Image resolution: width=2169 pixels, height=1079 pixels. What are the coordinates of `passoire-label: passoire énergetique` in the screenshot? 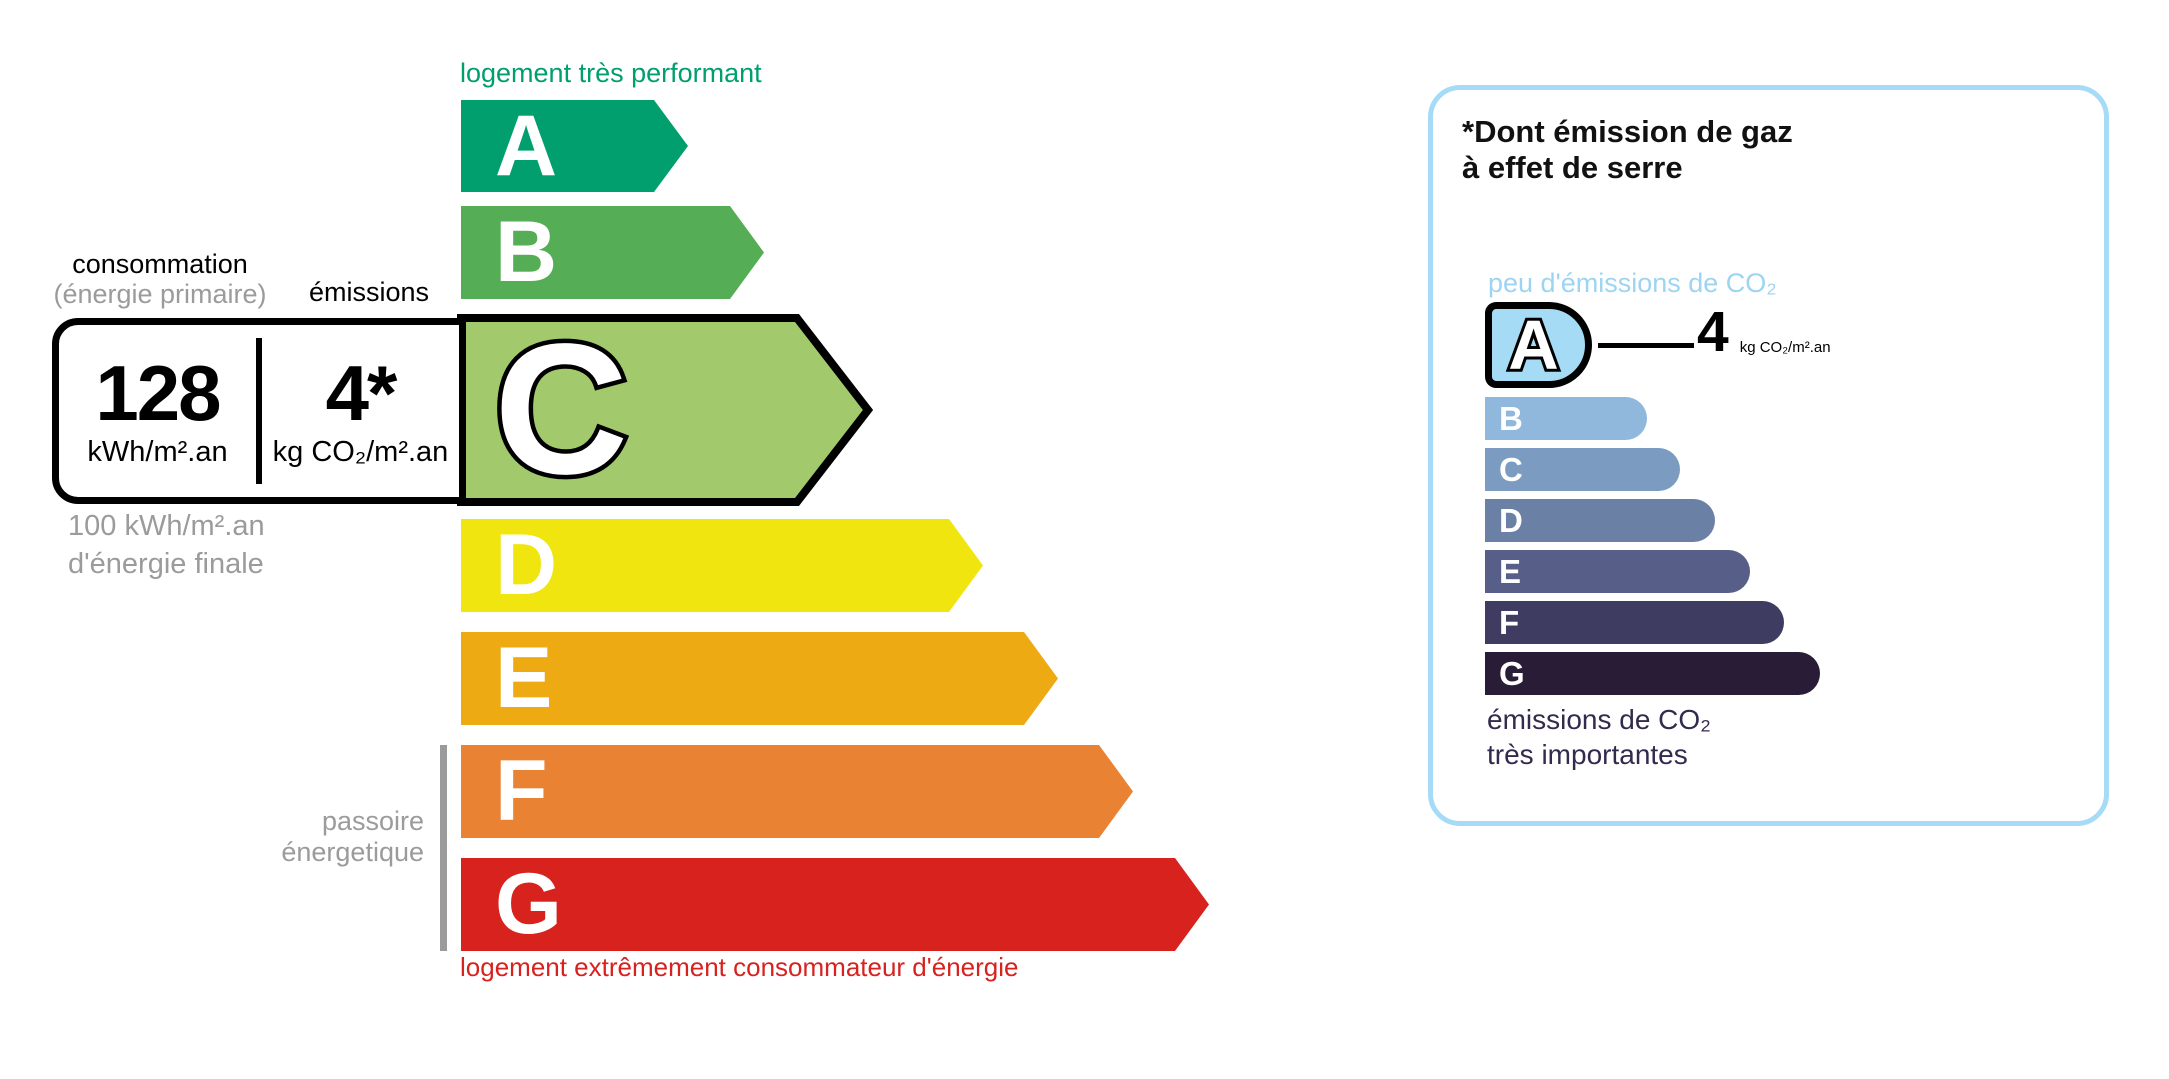 It's located at (317, 837).